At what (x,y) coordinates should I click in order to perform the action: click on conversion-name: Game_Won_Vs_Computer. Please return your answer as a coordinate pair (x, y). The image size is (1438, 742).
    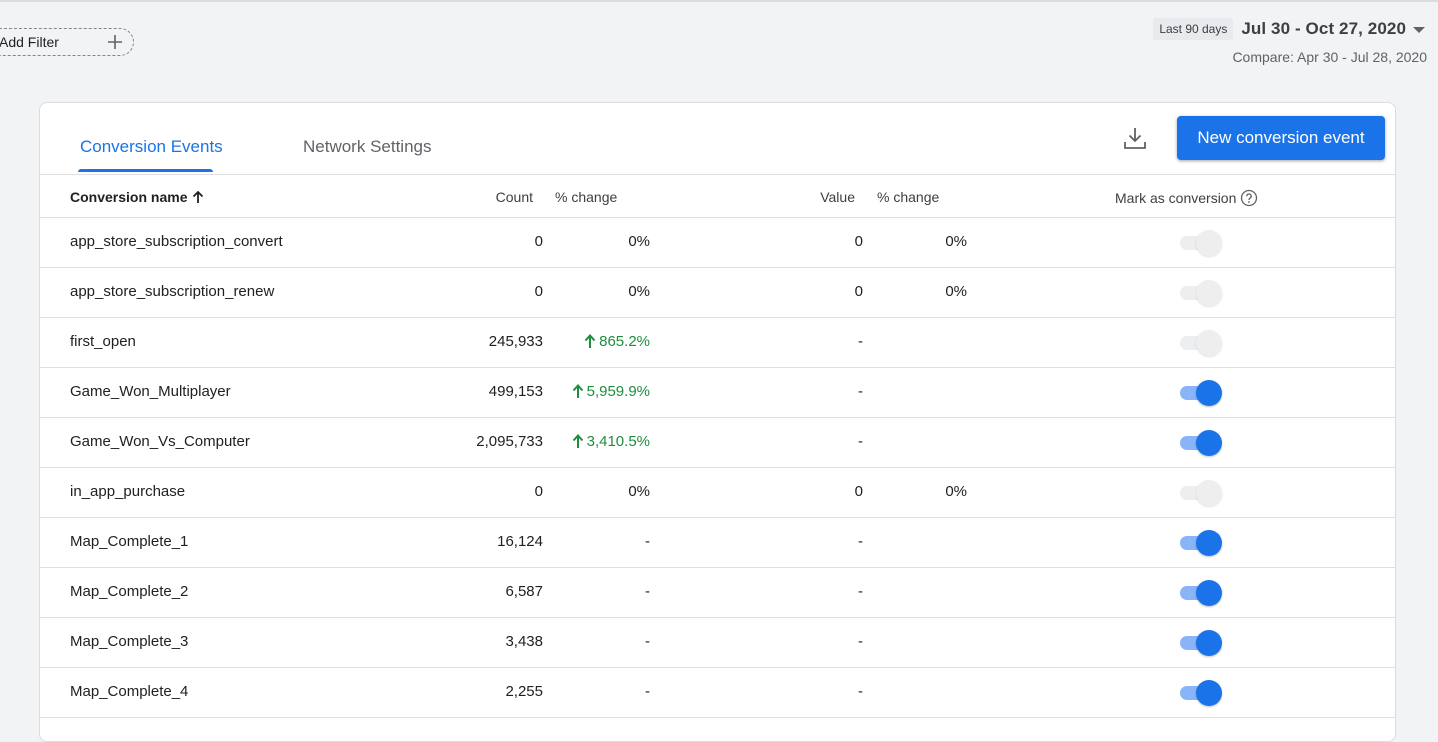
    Looking at the image, I should click on (160, 441).